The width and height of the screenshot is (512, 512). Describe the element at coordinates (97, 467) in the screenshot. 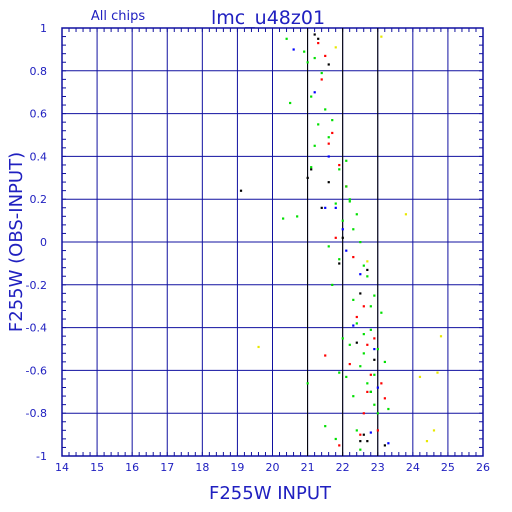

I see `x-tick-label: 15` at that location.